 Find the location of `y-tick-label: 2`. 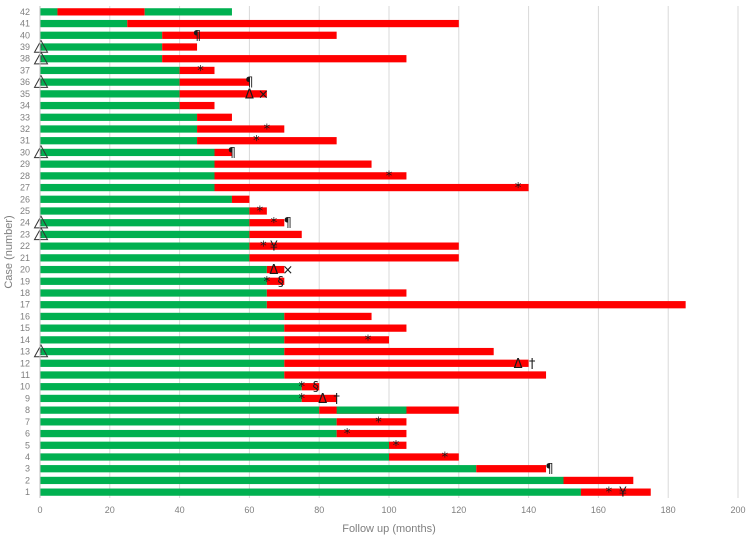

y-tick-label: 2 is located at coordinates (27, 480).